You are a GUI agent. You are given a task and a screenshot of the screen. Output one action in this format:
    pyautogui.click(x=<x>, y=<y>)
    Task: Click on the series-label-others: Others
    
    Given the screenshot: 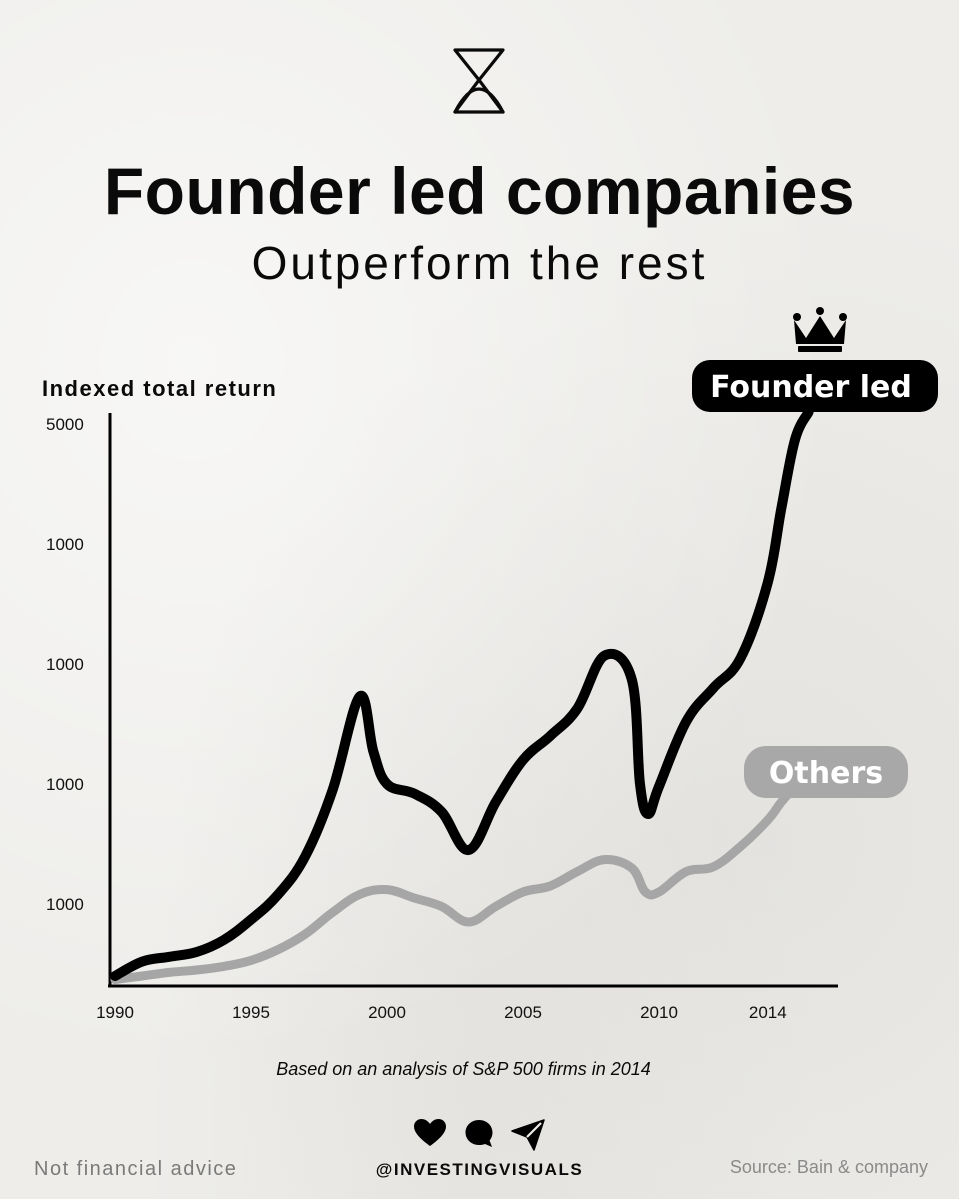 What is the action you would take?
    pyautogui.click(x=826, y=772)
    